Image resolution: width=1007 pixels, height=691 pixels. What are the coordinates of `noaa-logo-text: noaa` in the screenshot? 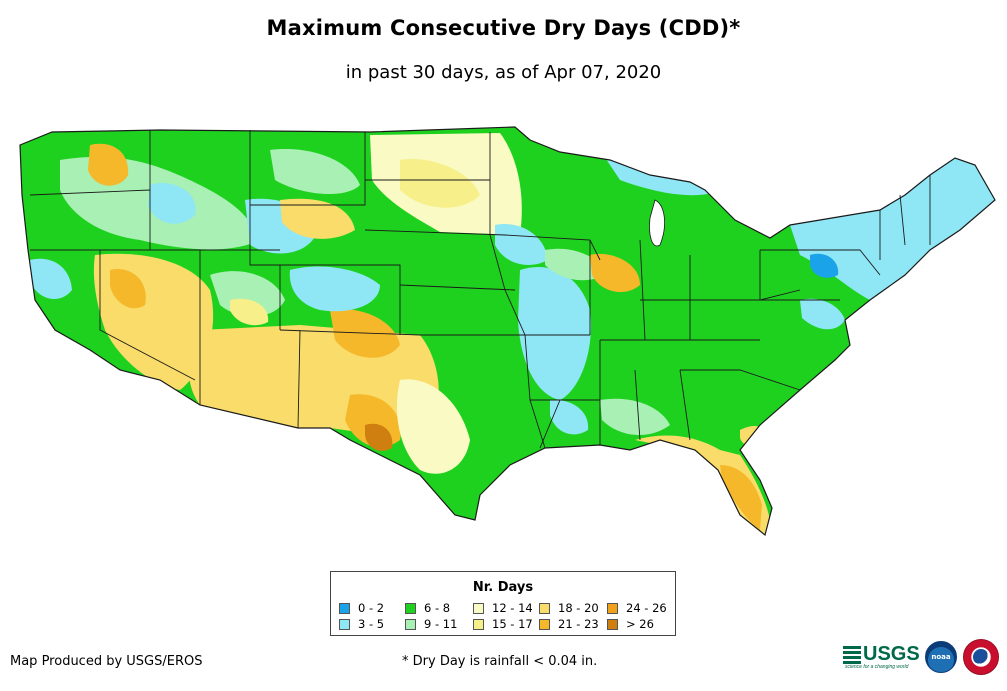 It's located at (941, 657).